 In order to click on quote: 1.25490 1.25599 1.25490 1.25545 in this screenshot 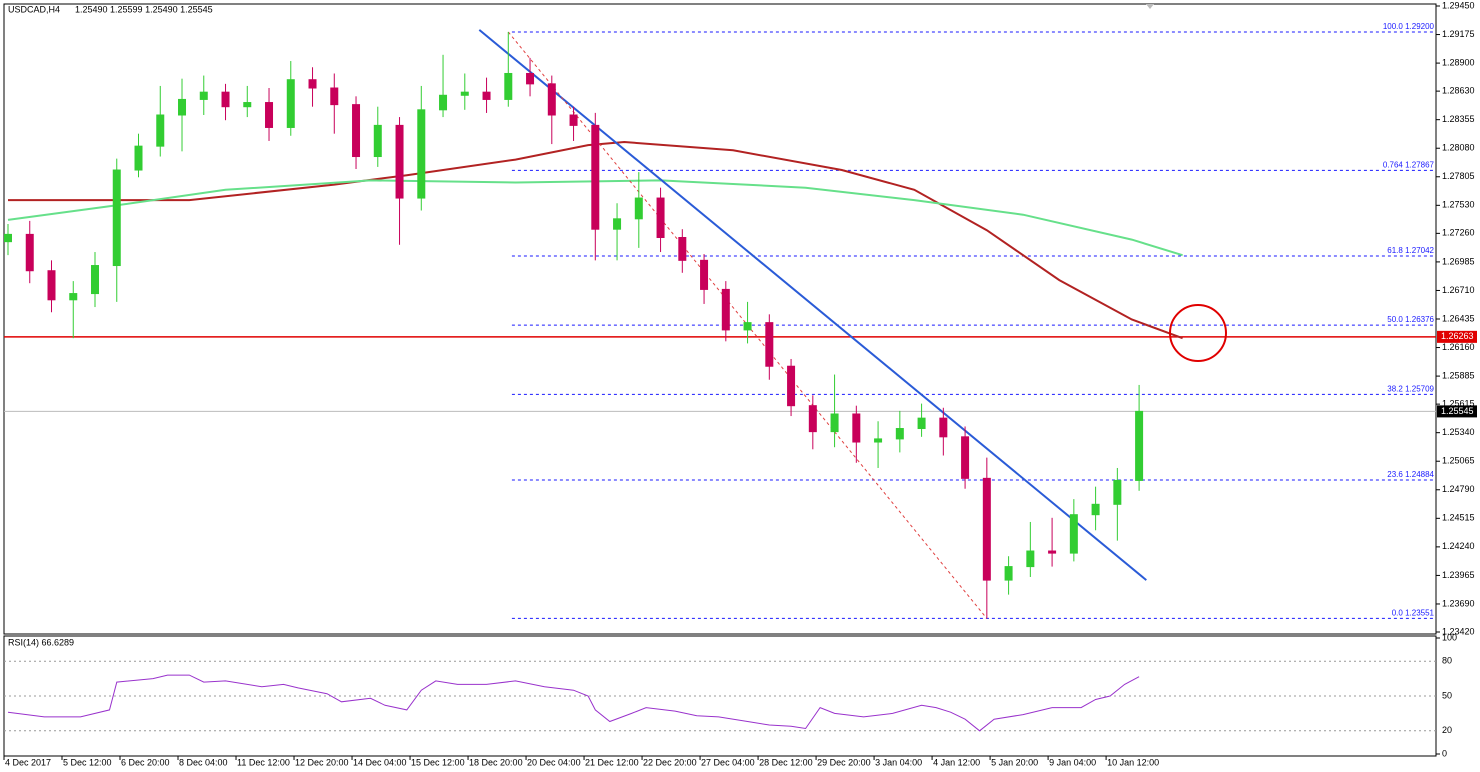, I will do `click(144, 9)`.